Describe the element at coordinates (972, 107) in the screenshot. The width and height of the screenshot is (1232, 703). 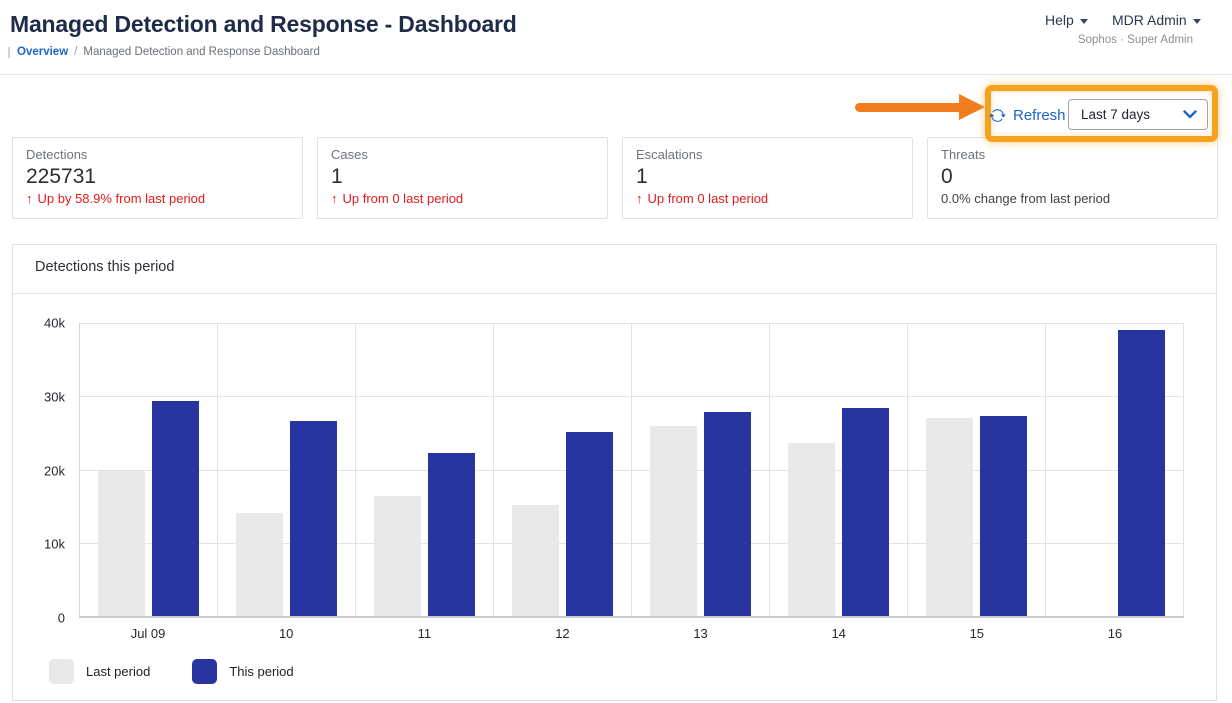
I see `annotation-arrow-head` at that location.